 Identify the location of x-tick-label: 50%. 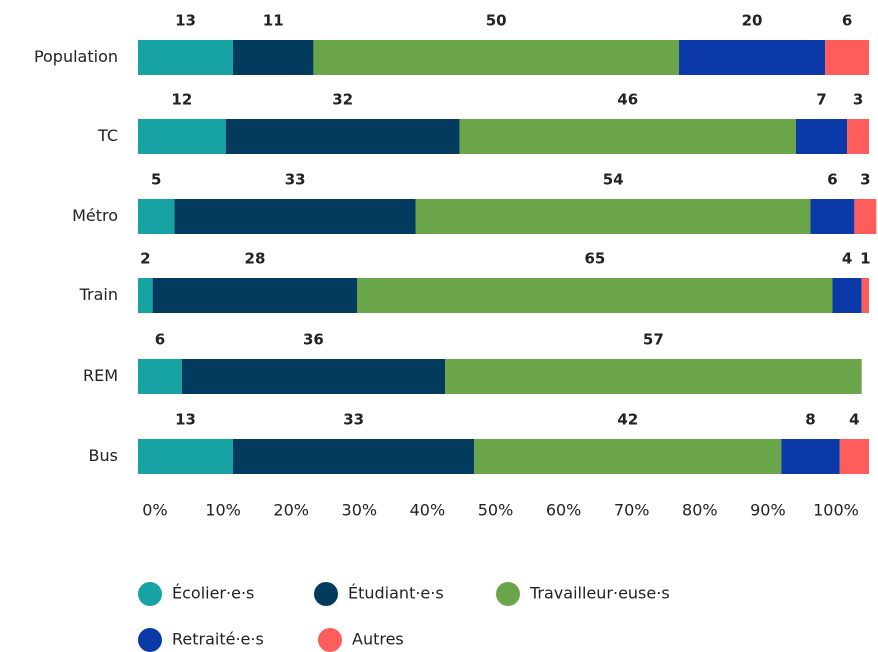
(496, 510).